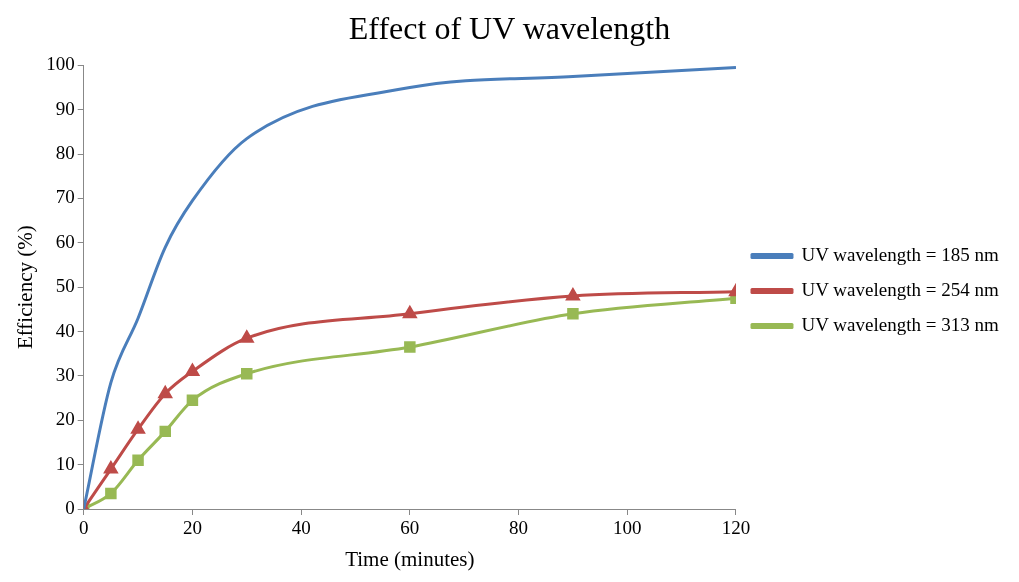 Image resolution: width=1019 pixels, height=582 pixels. I want to click on x-tick-label: 100, so click(627, 528).